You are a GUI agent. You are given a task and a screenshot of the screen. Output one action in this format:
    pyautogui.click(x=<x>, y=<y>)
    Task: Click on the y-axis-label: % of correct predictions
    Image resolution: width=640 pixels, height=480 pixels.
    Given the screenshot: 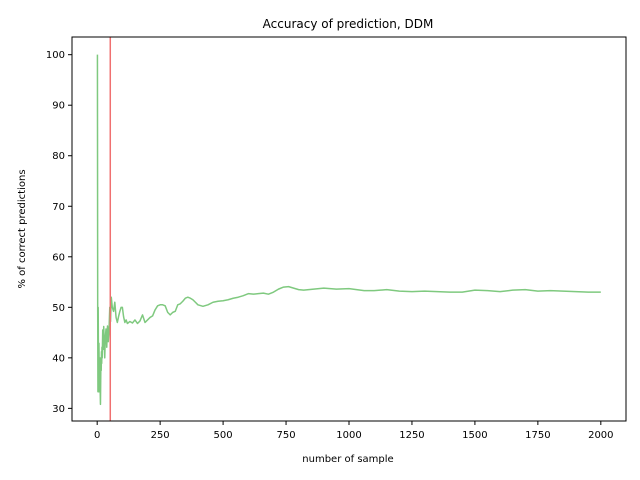 What is the action you would take?
    pyautogui.click(x=22, y=228)
    